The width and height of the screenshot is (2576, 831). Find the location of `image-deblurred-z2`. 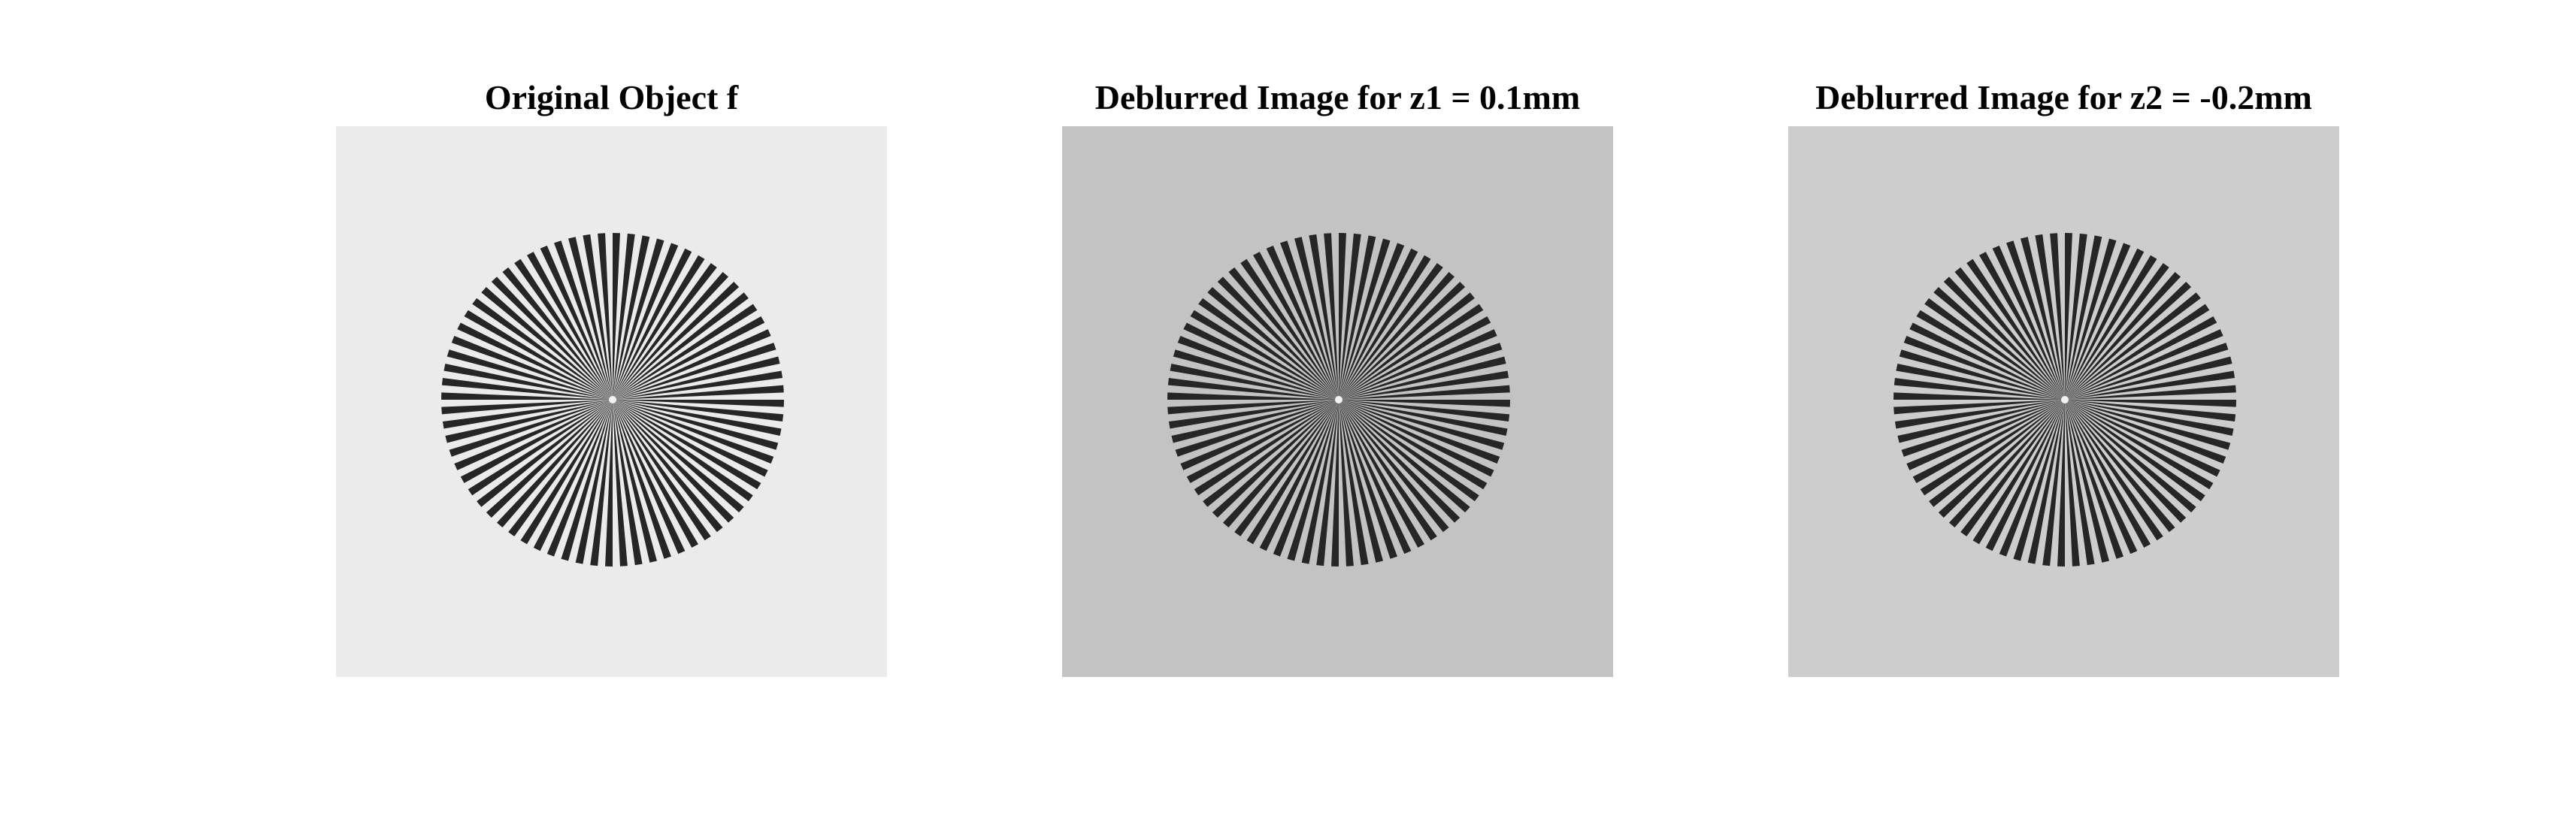

image-deblurred-z2 is located at coordinates (2063, 401).